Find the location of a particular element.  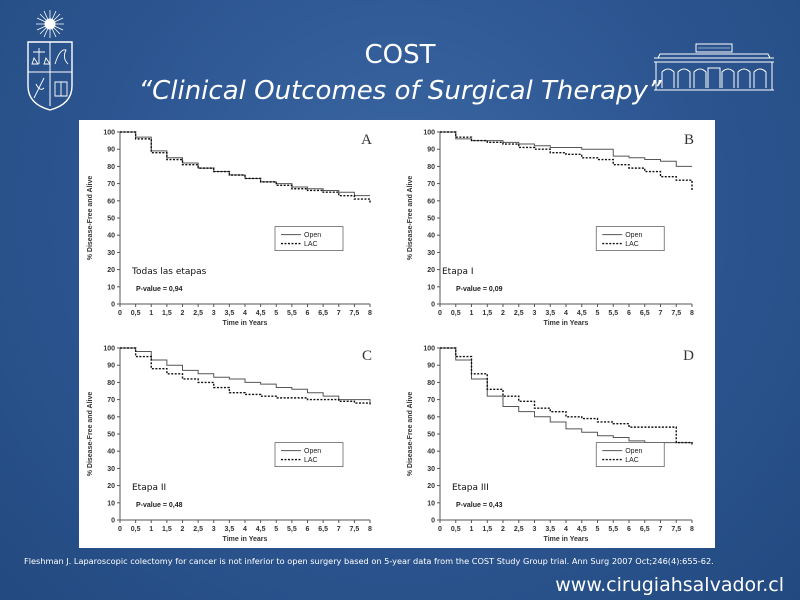

stage-label: Etapa III is located at coordinates (470, 488).